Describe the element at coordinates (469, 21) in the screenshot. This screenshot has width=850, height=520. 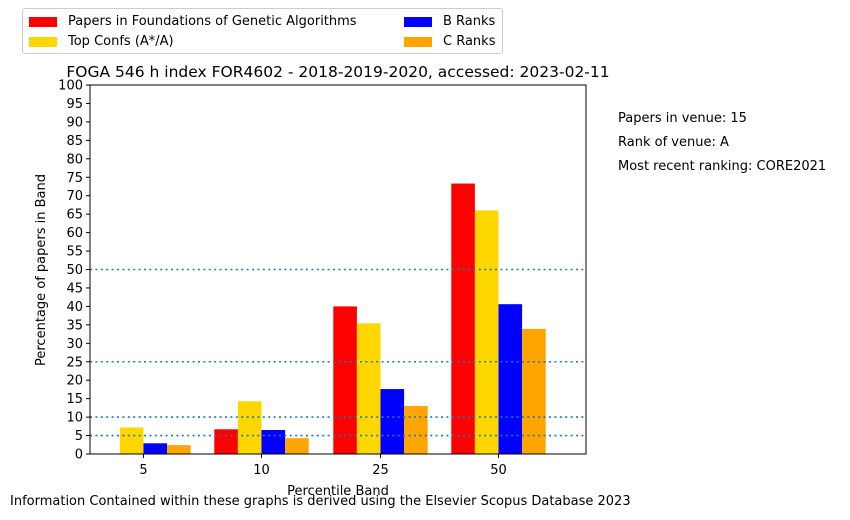
I see `legend-label-b-ranks: B Ranks` at that location.